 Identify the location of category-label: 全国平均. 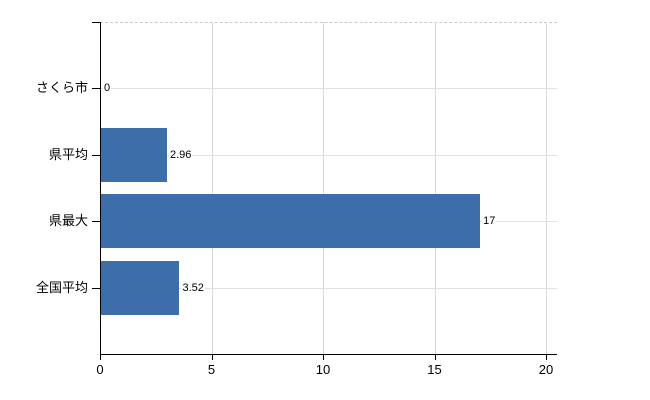
(61, 287).